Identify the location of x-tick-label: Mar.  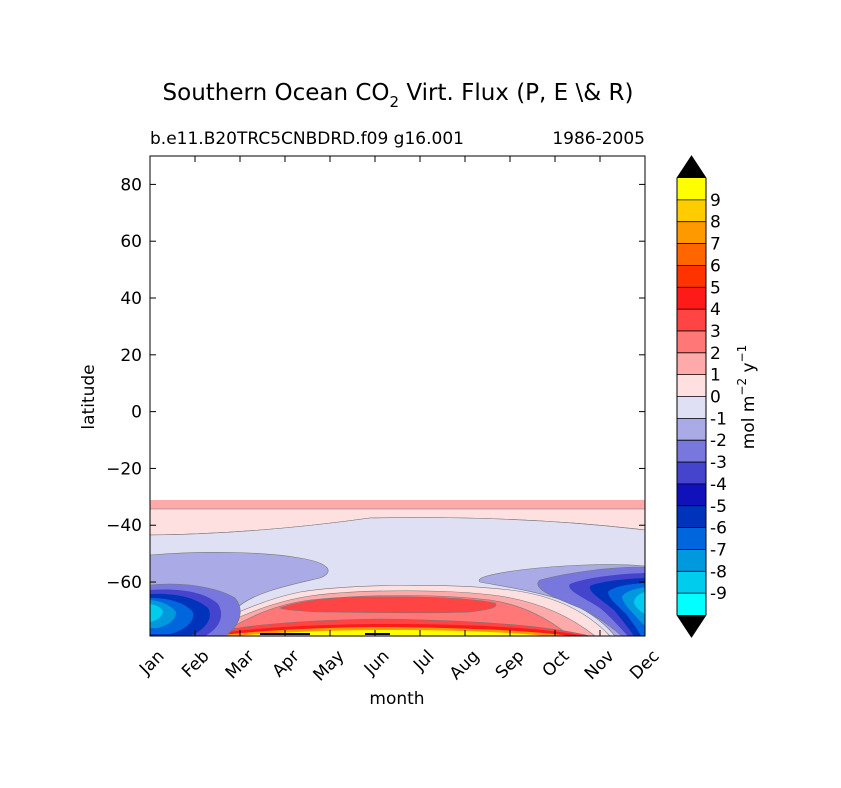
(240, 664).